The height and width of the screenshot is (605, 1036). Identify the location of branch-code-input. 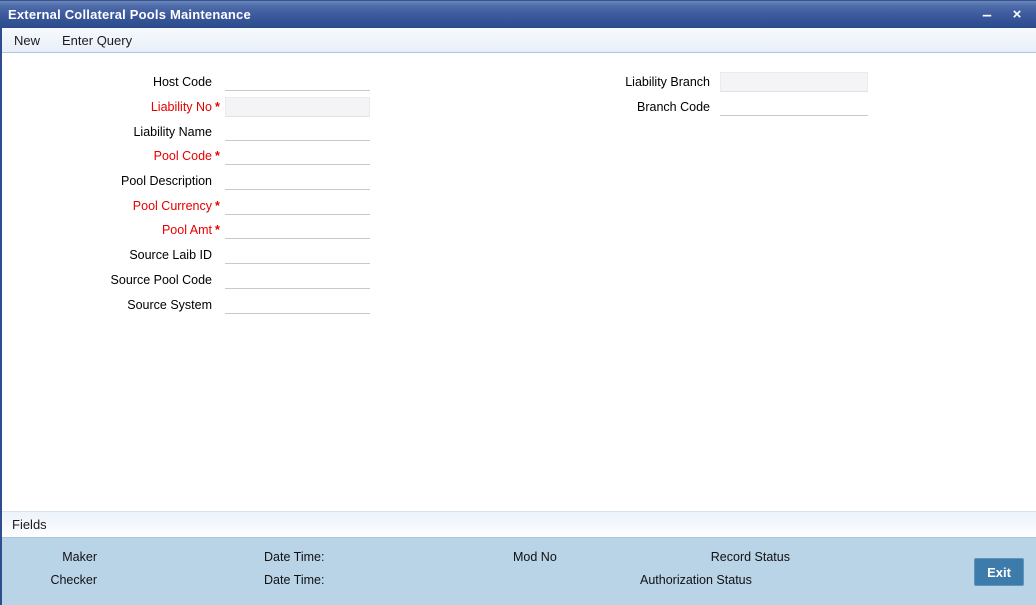
(794, 107).